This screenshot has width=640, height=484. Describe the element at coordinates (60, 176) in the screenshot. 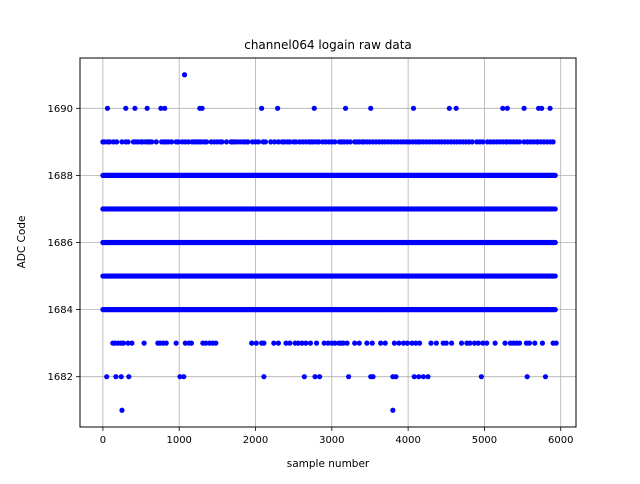

I see `y-tick-label: 1688` at that location.